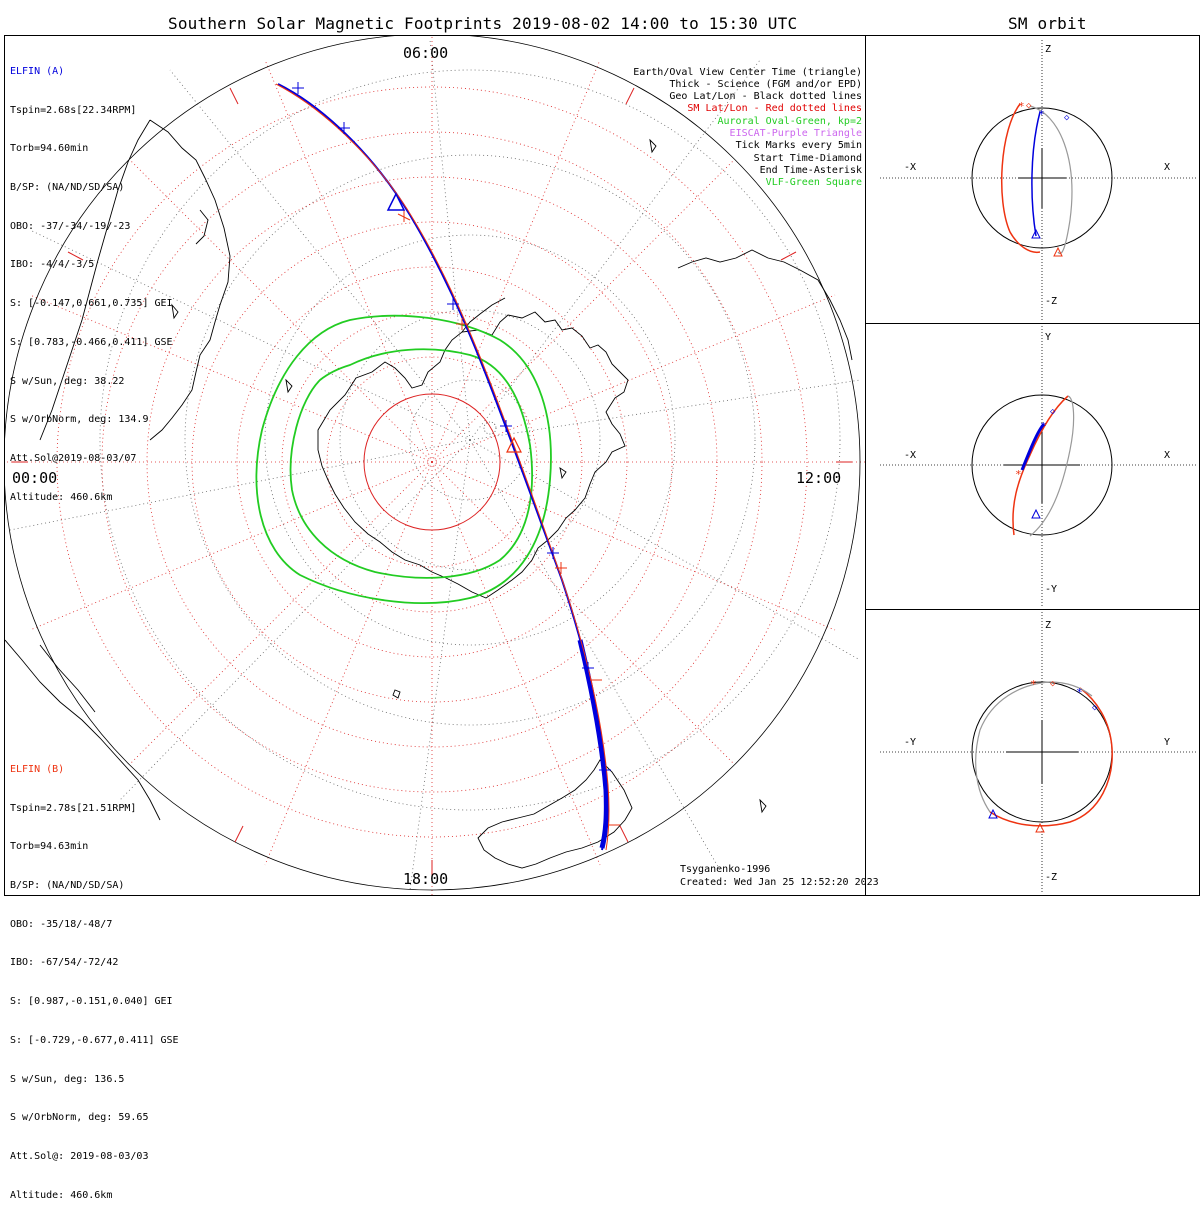 This screenshot has height=1216, width=1200. I want to click on elfin-a-line: Altitude: 460.6km, so click(61, 497).